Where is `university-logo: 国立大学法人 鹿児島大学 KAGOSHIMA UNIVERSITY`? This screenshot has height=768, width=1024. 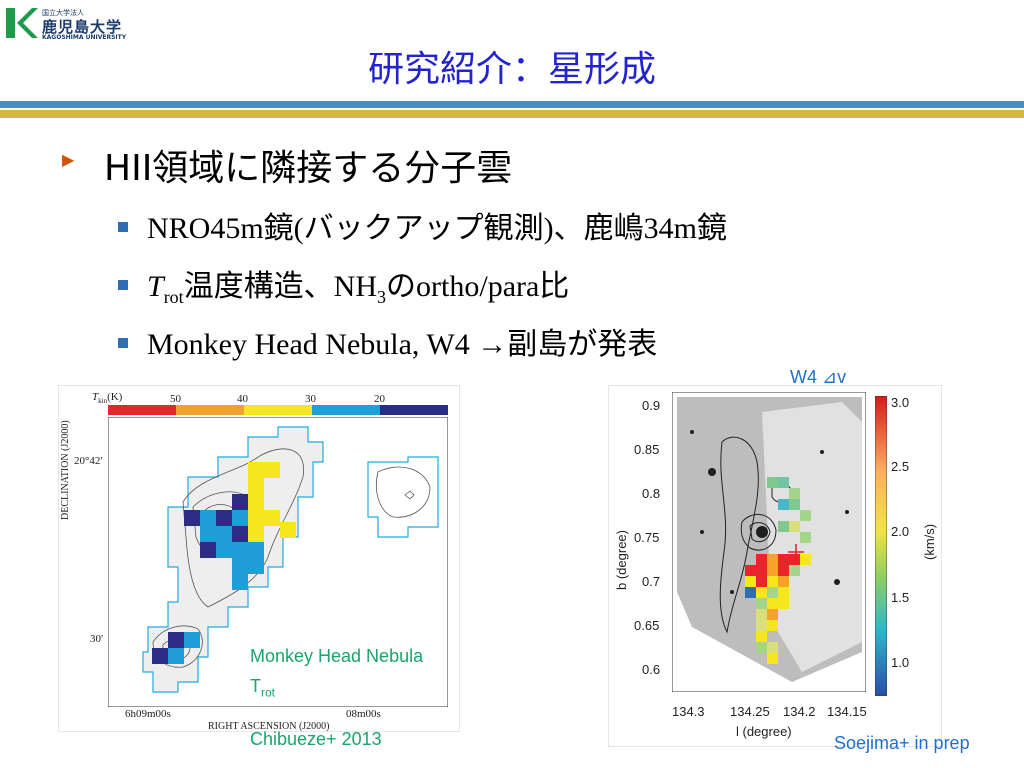
university-logo: 国立大学法人 鹿児島大学 KAGOSHIMA UNIVERSITY is located at coordinates (71, 23).